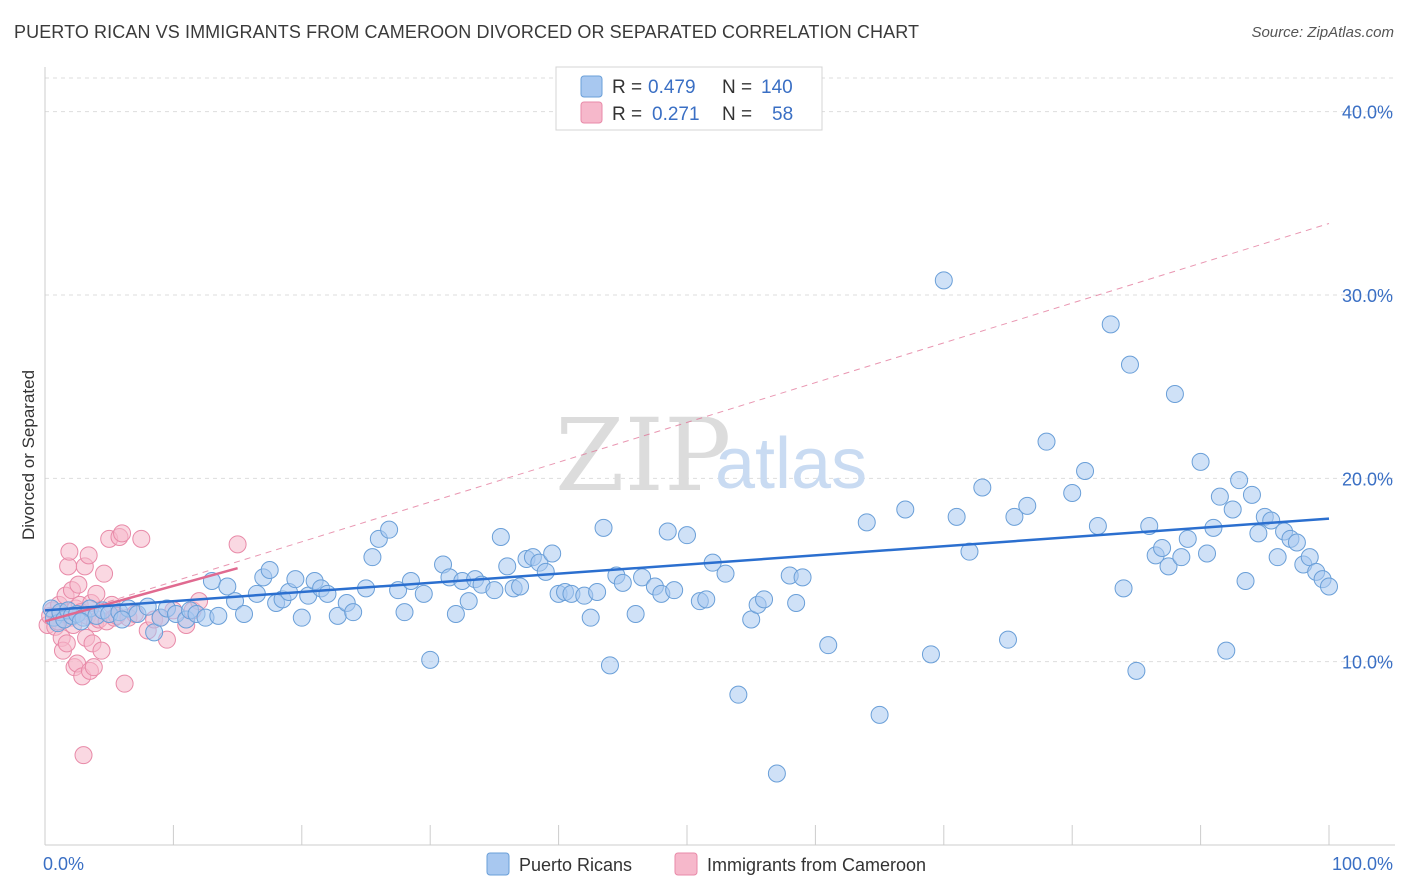 The height and width of the screenshot is (892, 1406). I want to click on watermark-atlas: atlas, so click(791, 464).